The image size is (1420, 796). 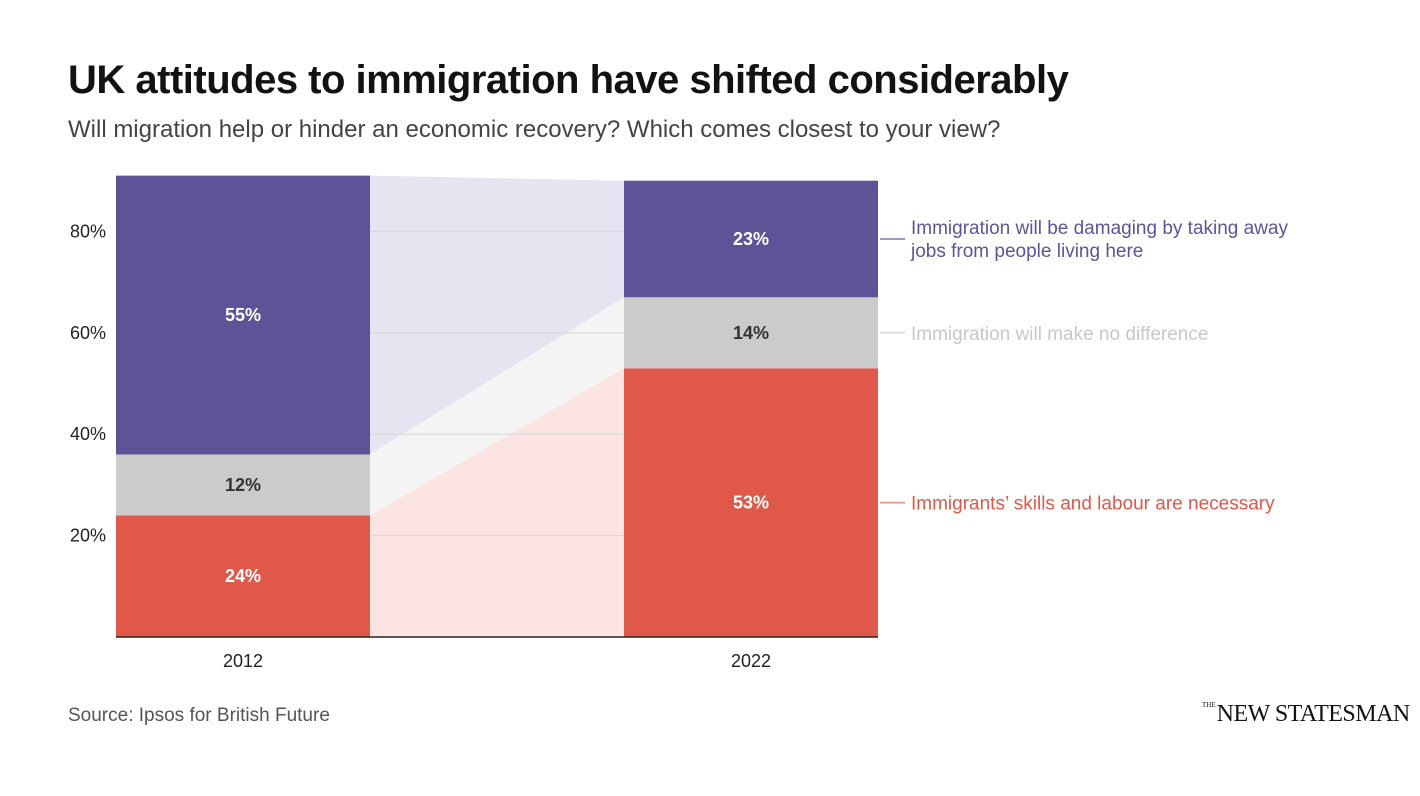 What do you see at coordinates (88, 231) in the screenshot?
I see `y-tick-label: 80%` at bounding box center [88, 231].